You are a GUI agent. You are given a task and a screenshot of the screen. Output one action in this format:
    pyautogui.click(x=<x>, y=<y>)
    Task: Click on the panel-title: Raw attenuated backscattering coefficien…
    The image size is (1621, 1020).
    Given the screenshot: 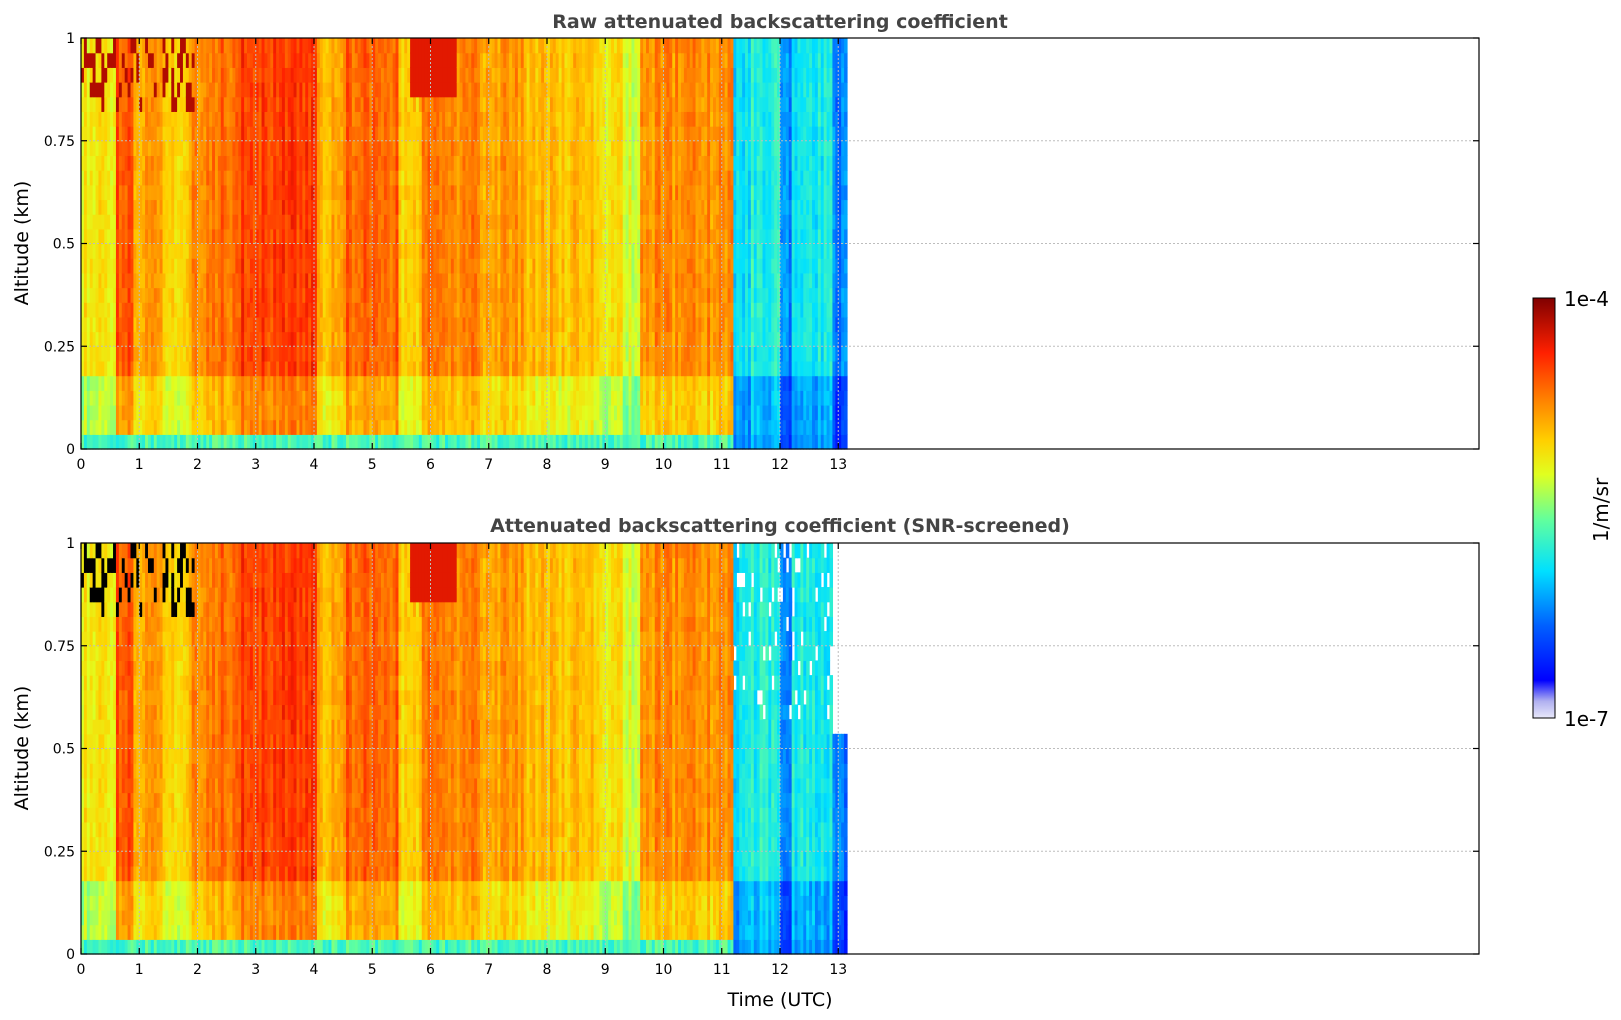 What is the action you would take?
    pyautogui.click(x=780, y=22)
    